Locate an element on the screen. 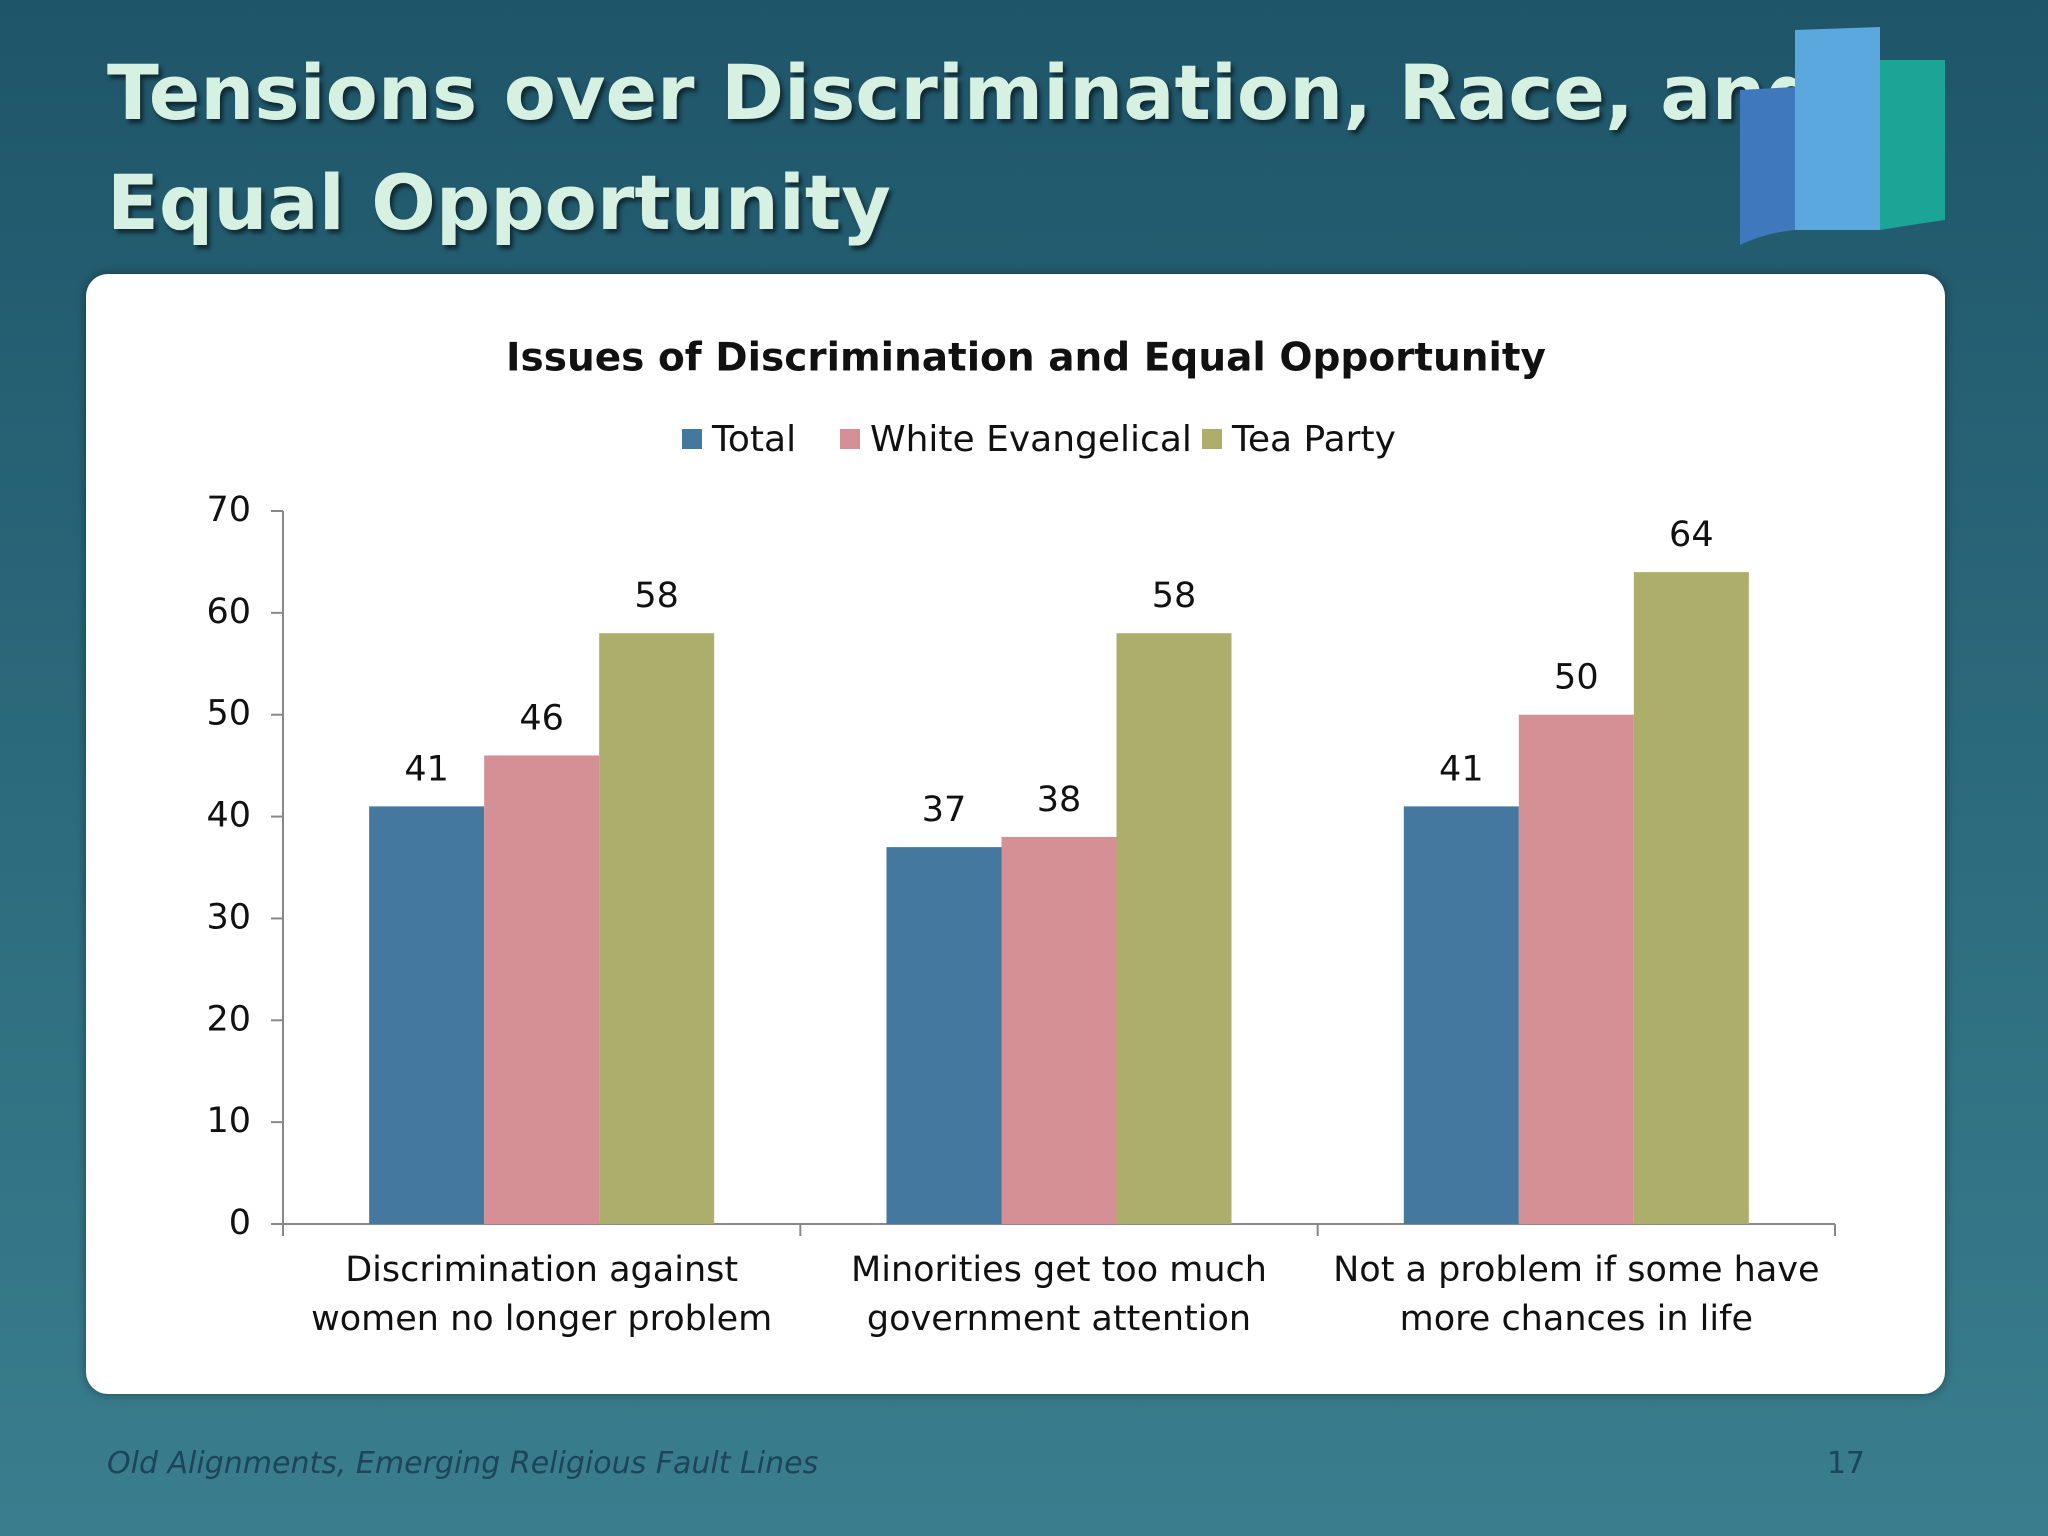 The width and height of the screenshot is (2048, 1536). data-label: 38 is located at coordinates (1059, 800).